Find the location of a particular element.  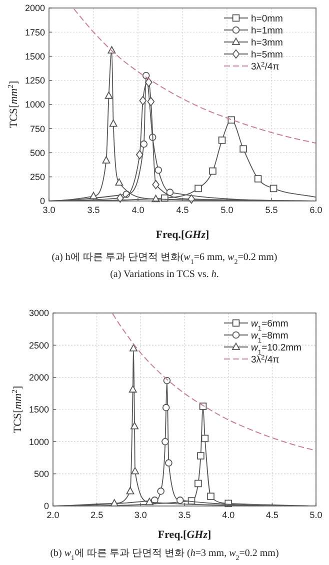

legend-label: w$_{1}$=6mm is located at coordinates (269, 325).